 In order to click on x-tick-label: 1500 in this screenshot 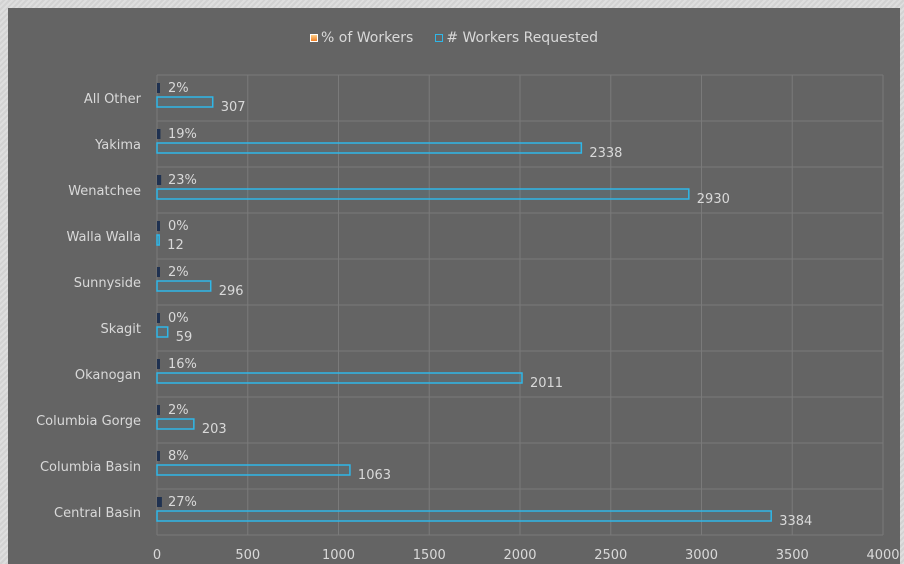, I will do `click(429, 555)`.